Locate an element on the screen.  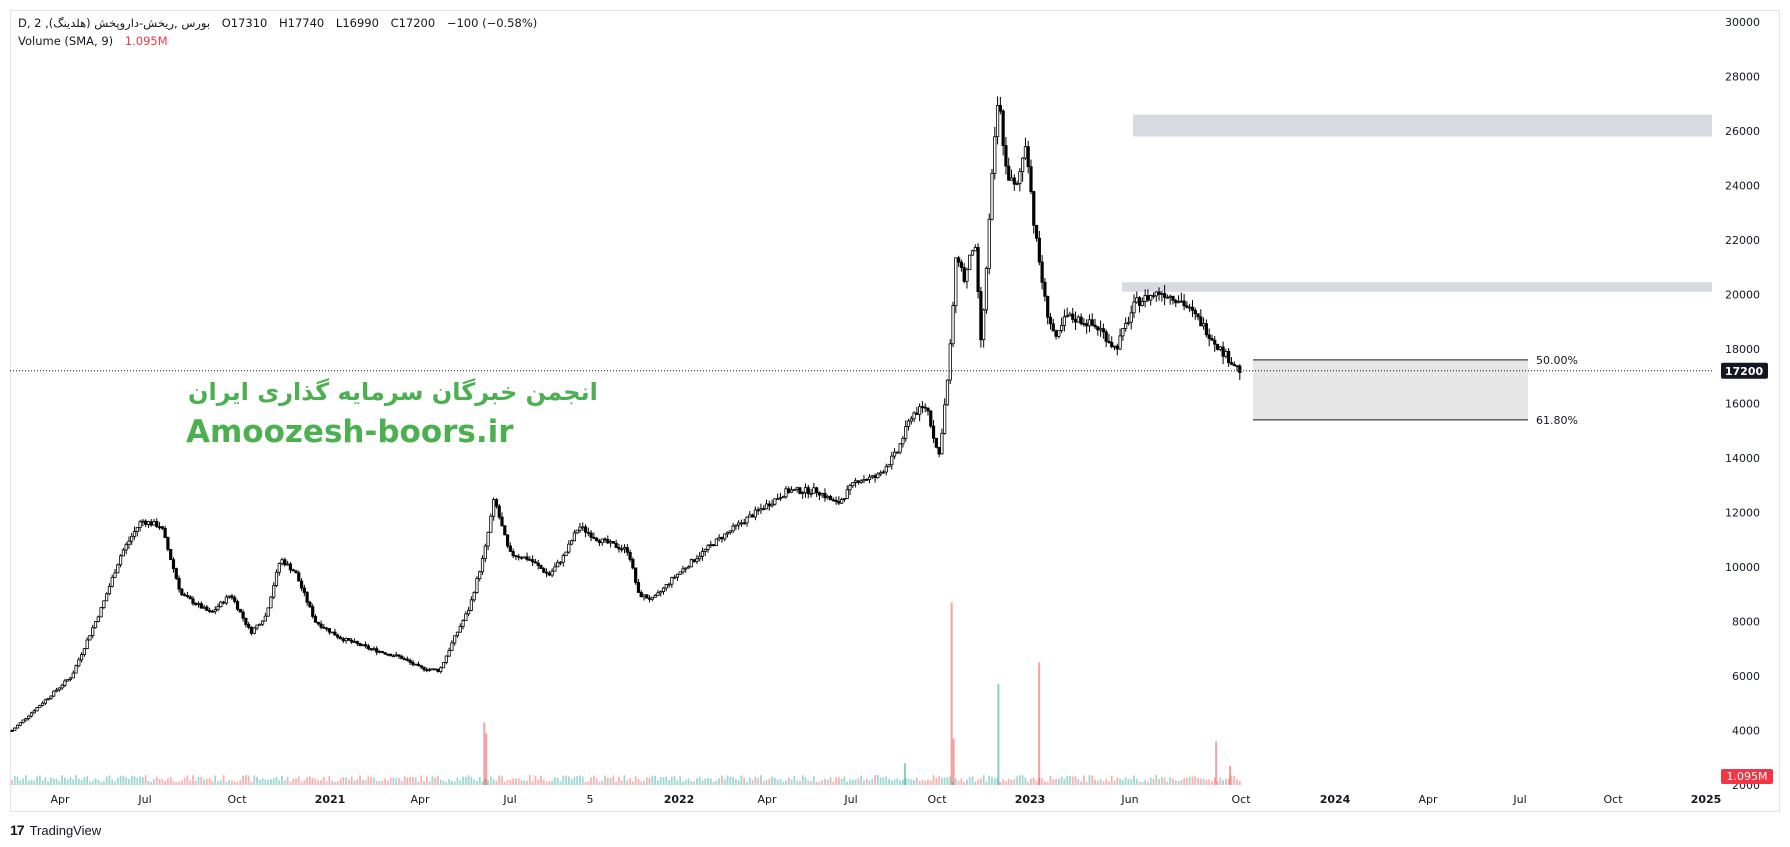
symbol-name: D, بورس ,ريخش-داروپخش (هلدينگ), 2 is located at coordinates (114, 23).